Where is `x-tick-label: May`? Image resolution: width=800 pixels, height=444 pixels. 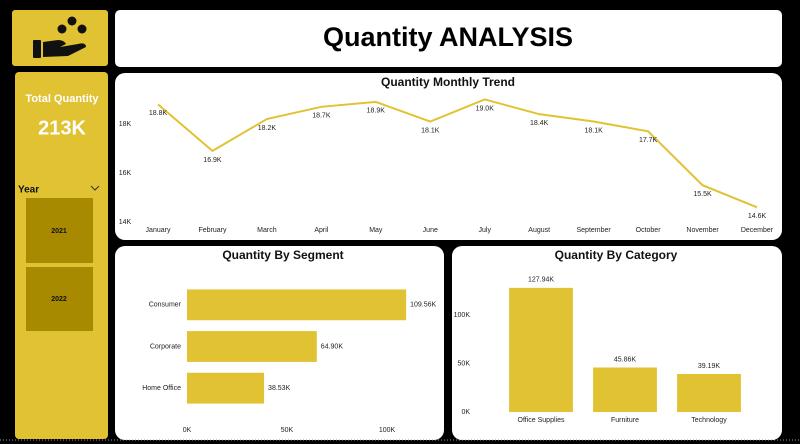
x-tick-label: May is located at coordinates (376, 230).